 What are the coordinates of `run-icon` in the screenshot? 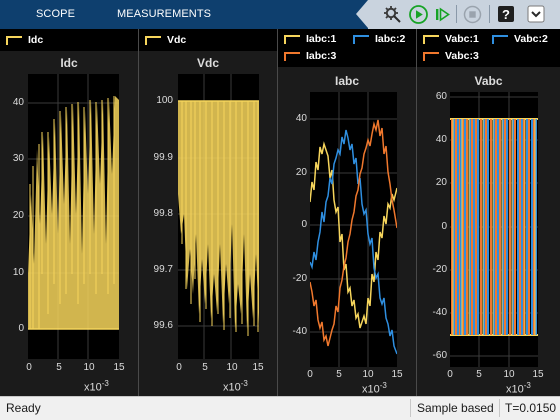 It's located at (418, 14).